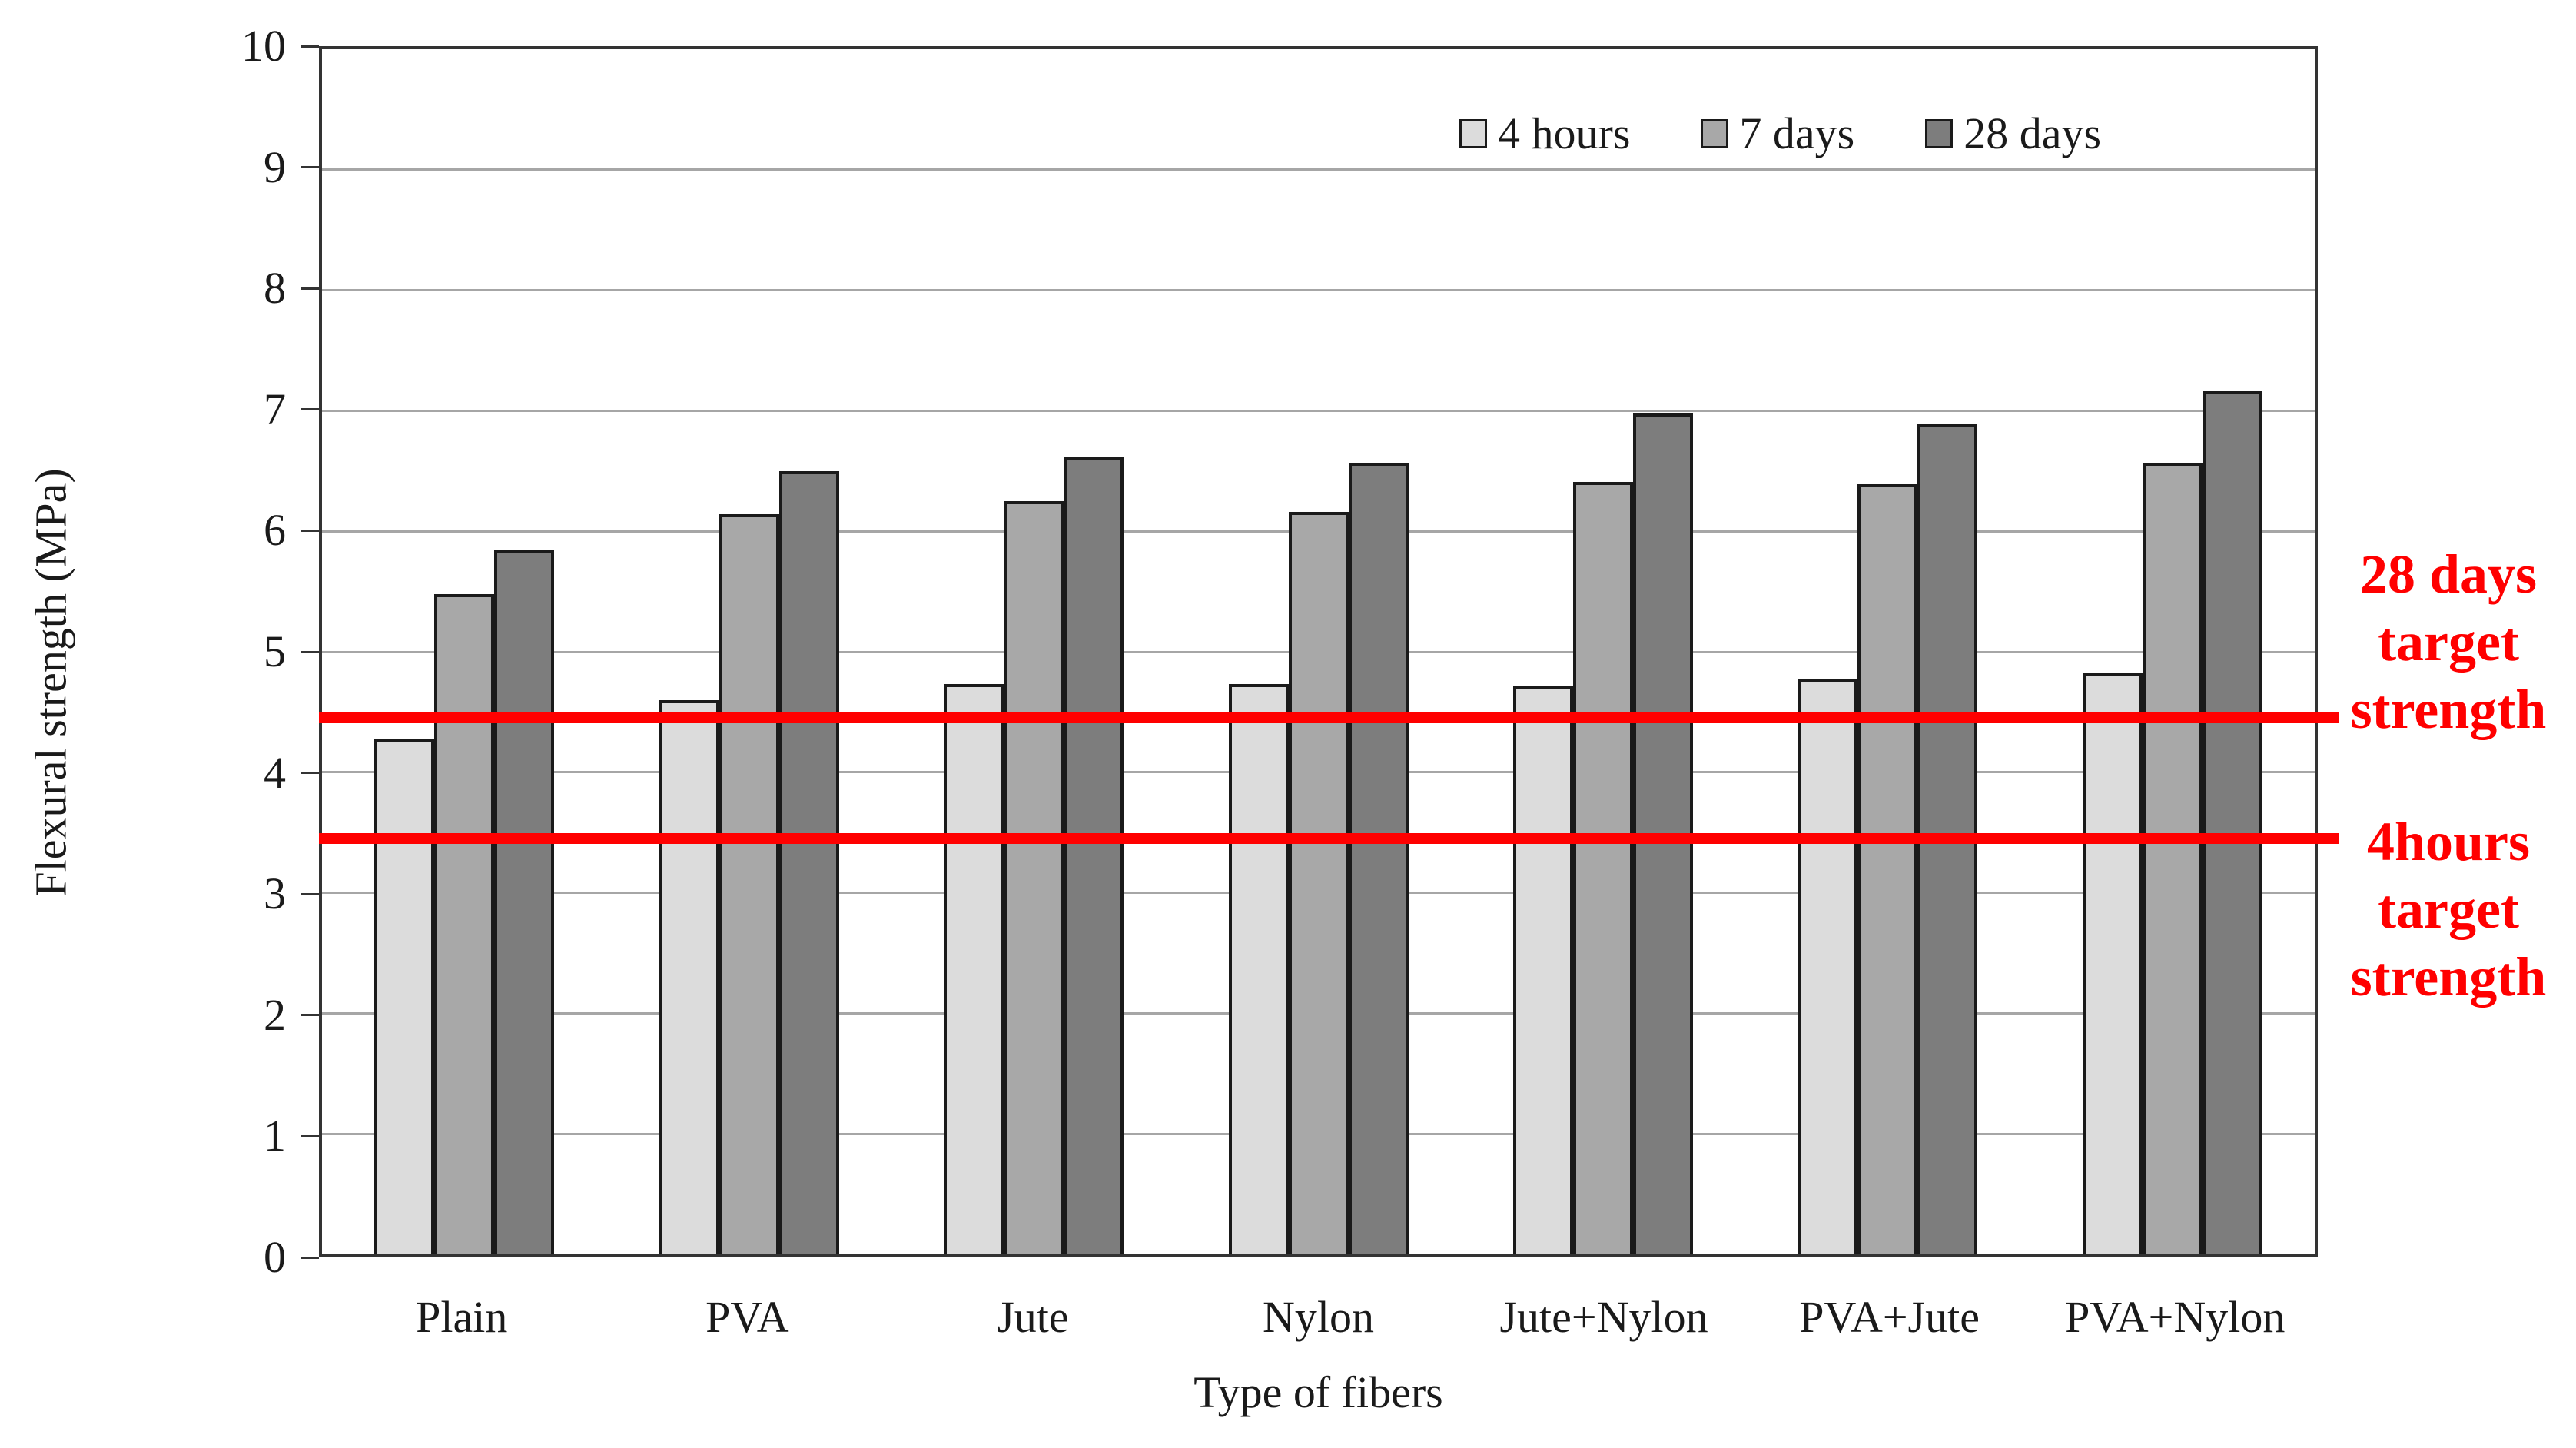  I want to click on bar-Plain-4 hours, so click(404, 996).